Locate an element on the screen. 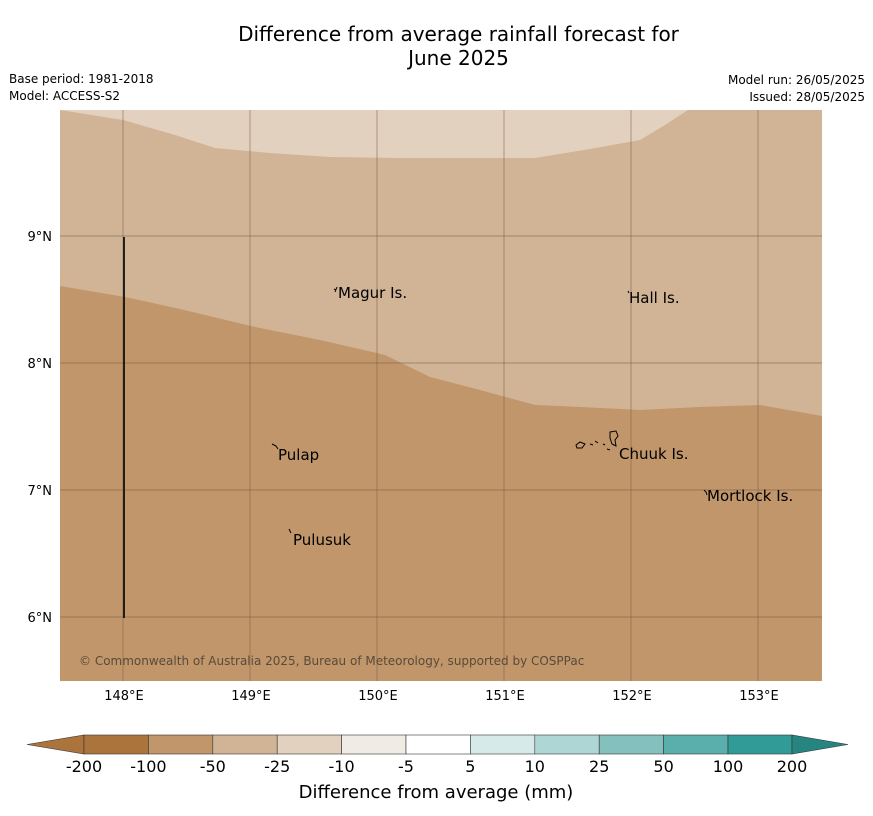 The height and width of the screenshot is (816, 873). colorbar-label-8: 10 is located at coordinates (535, 766).